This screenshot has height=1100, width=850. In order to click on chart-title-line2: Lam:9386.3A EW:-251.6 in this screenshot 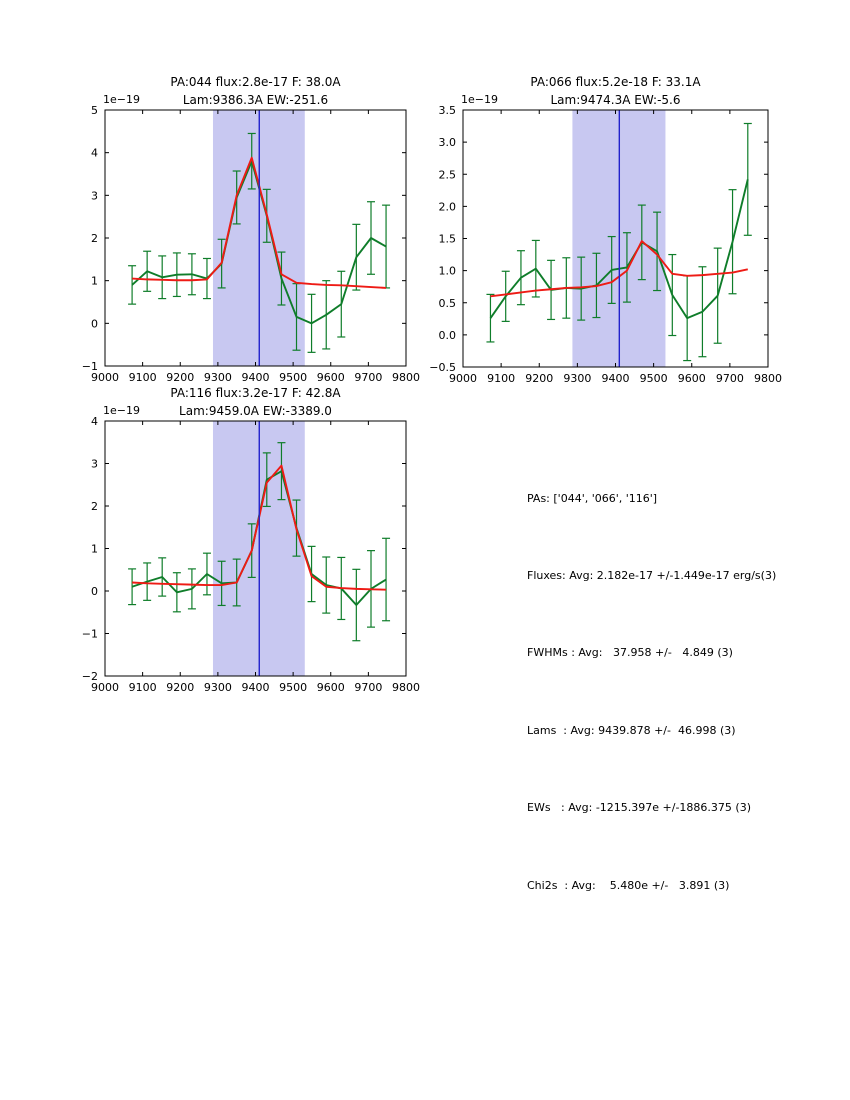, I will do `click(255, 100)`.